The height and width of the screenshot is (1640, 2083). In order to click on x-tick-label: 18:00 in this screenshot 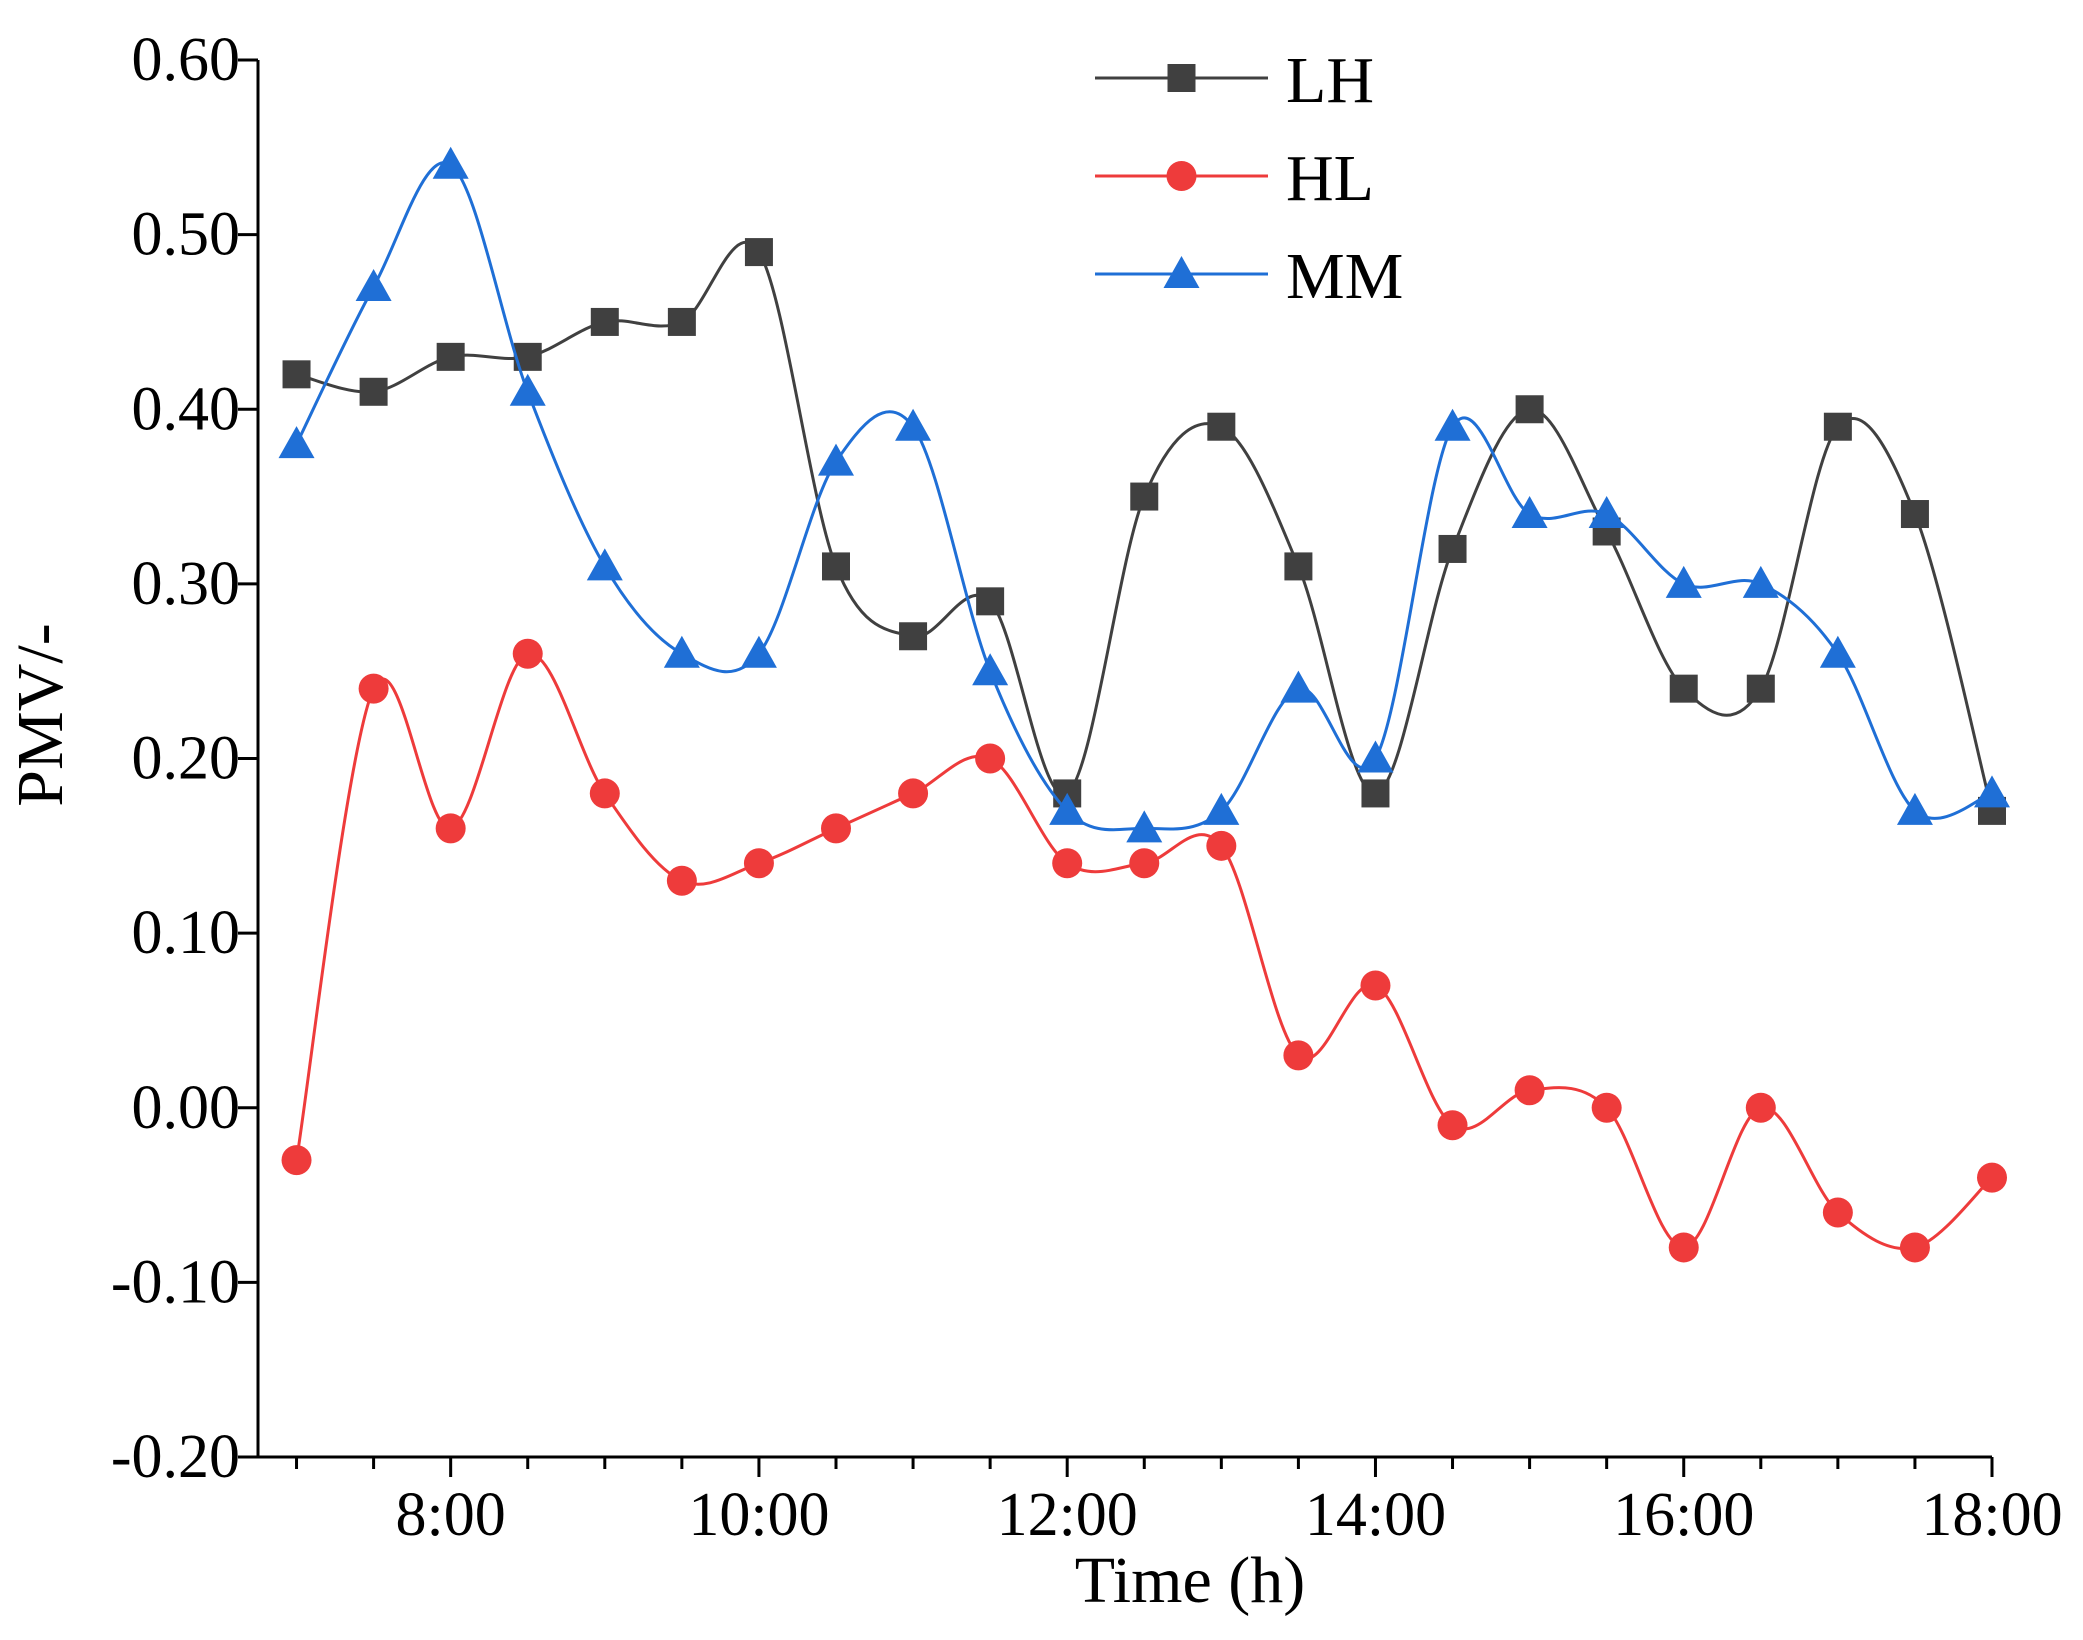, I will do `click(1991, 1515)`.